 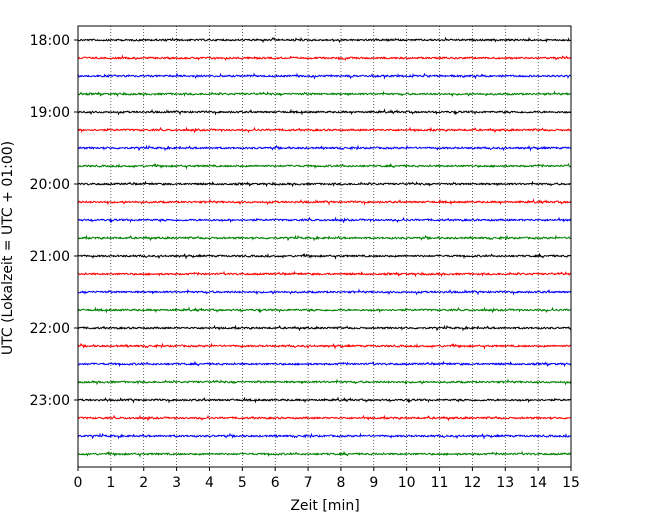 What do you see at coordinates (538, 483) in the screenshot?
I see `x-tick-label: 14` at bounding box center [538, 483].